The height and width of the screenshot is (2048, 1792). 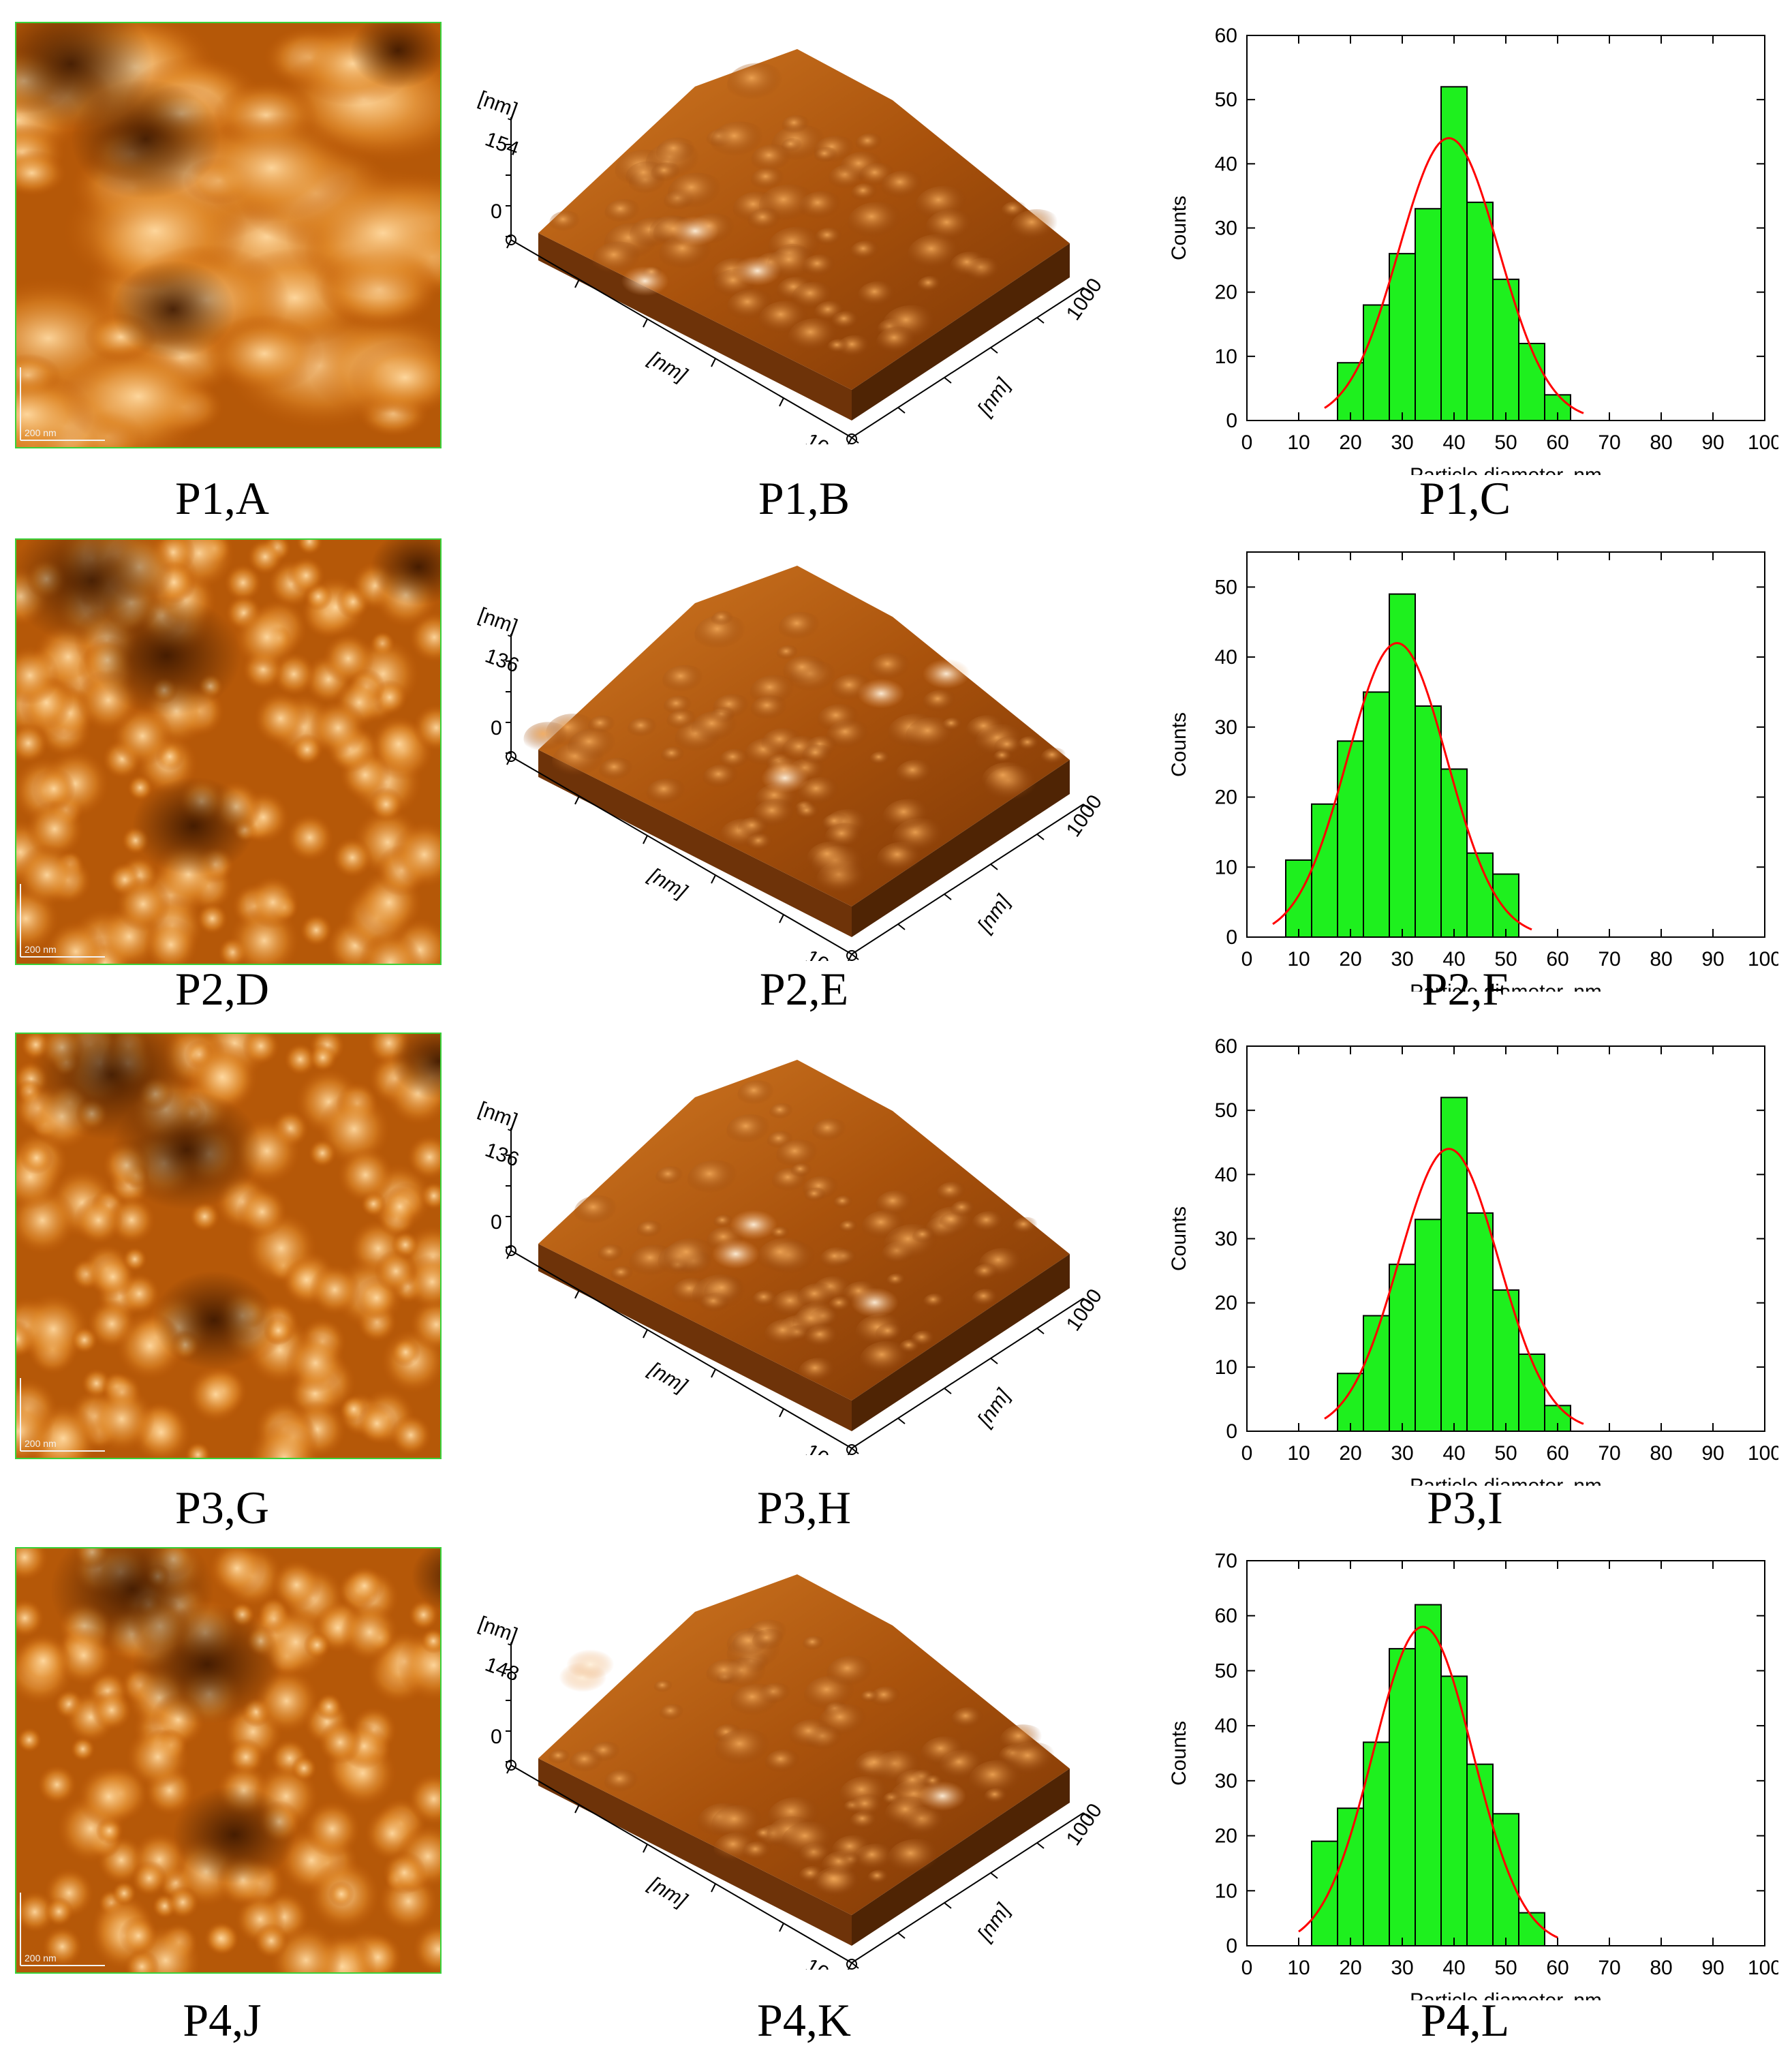 I want to click on afm-2d-image: 200 nm, so click(x=228, y=1246).